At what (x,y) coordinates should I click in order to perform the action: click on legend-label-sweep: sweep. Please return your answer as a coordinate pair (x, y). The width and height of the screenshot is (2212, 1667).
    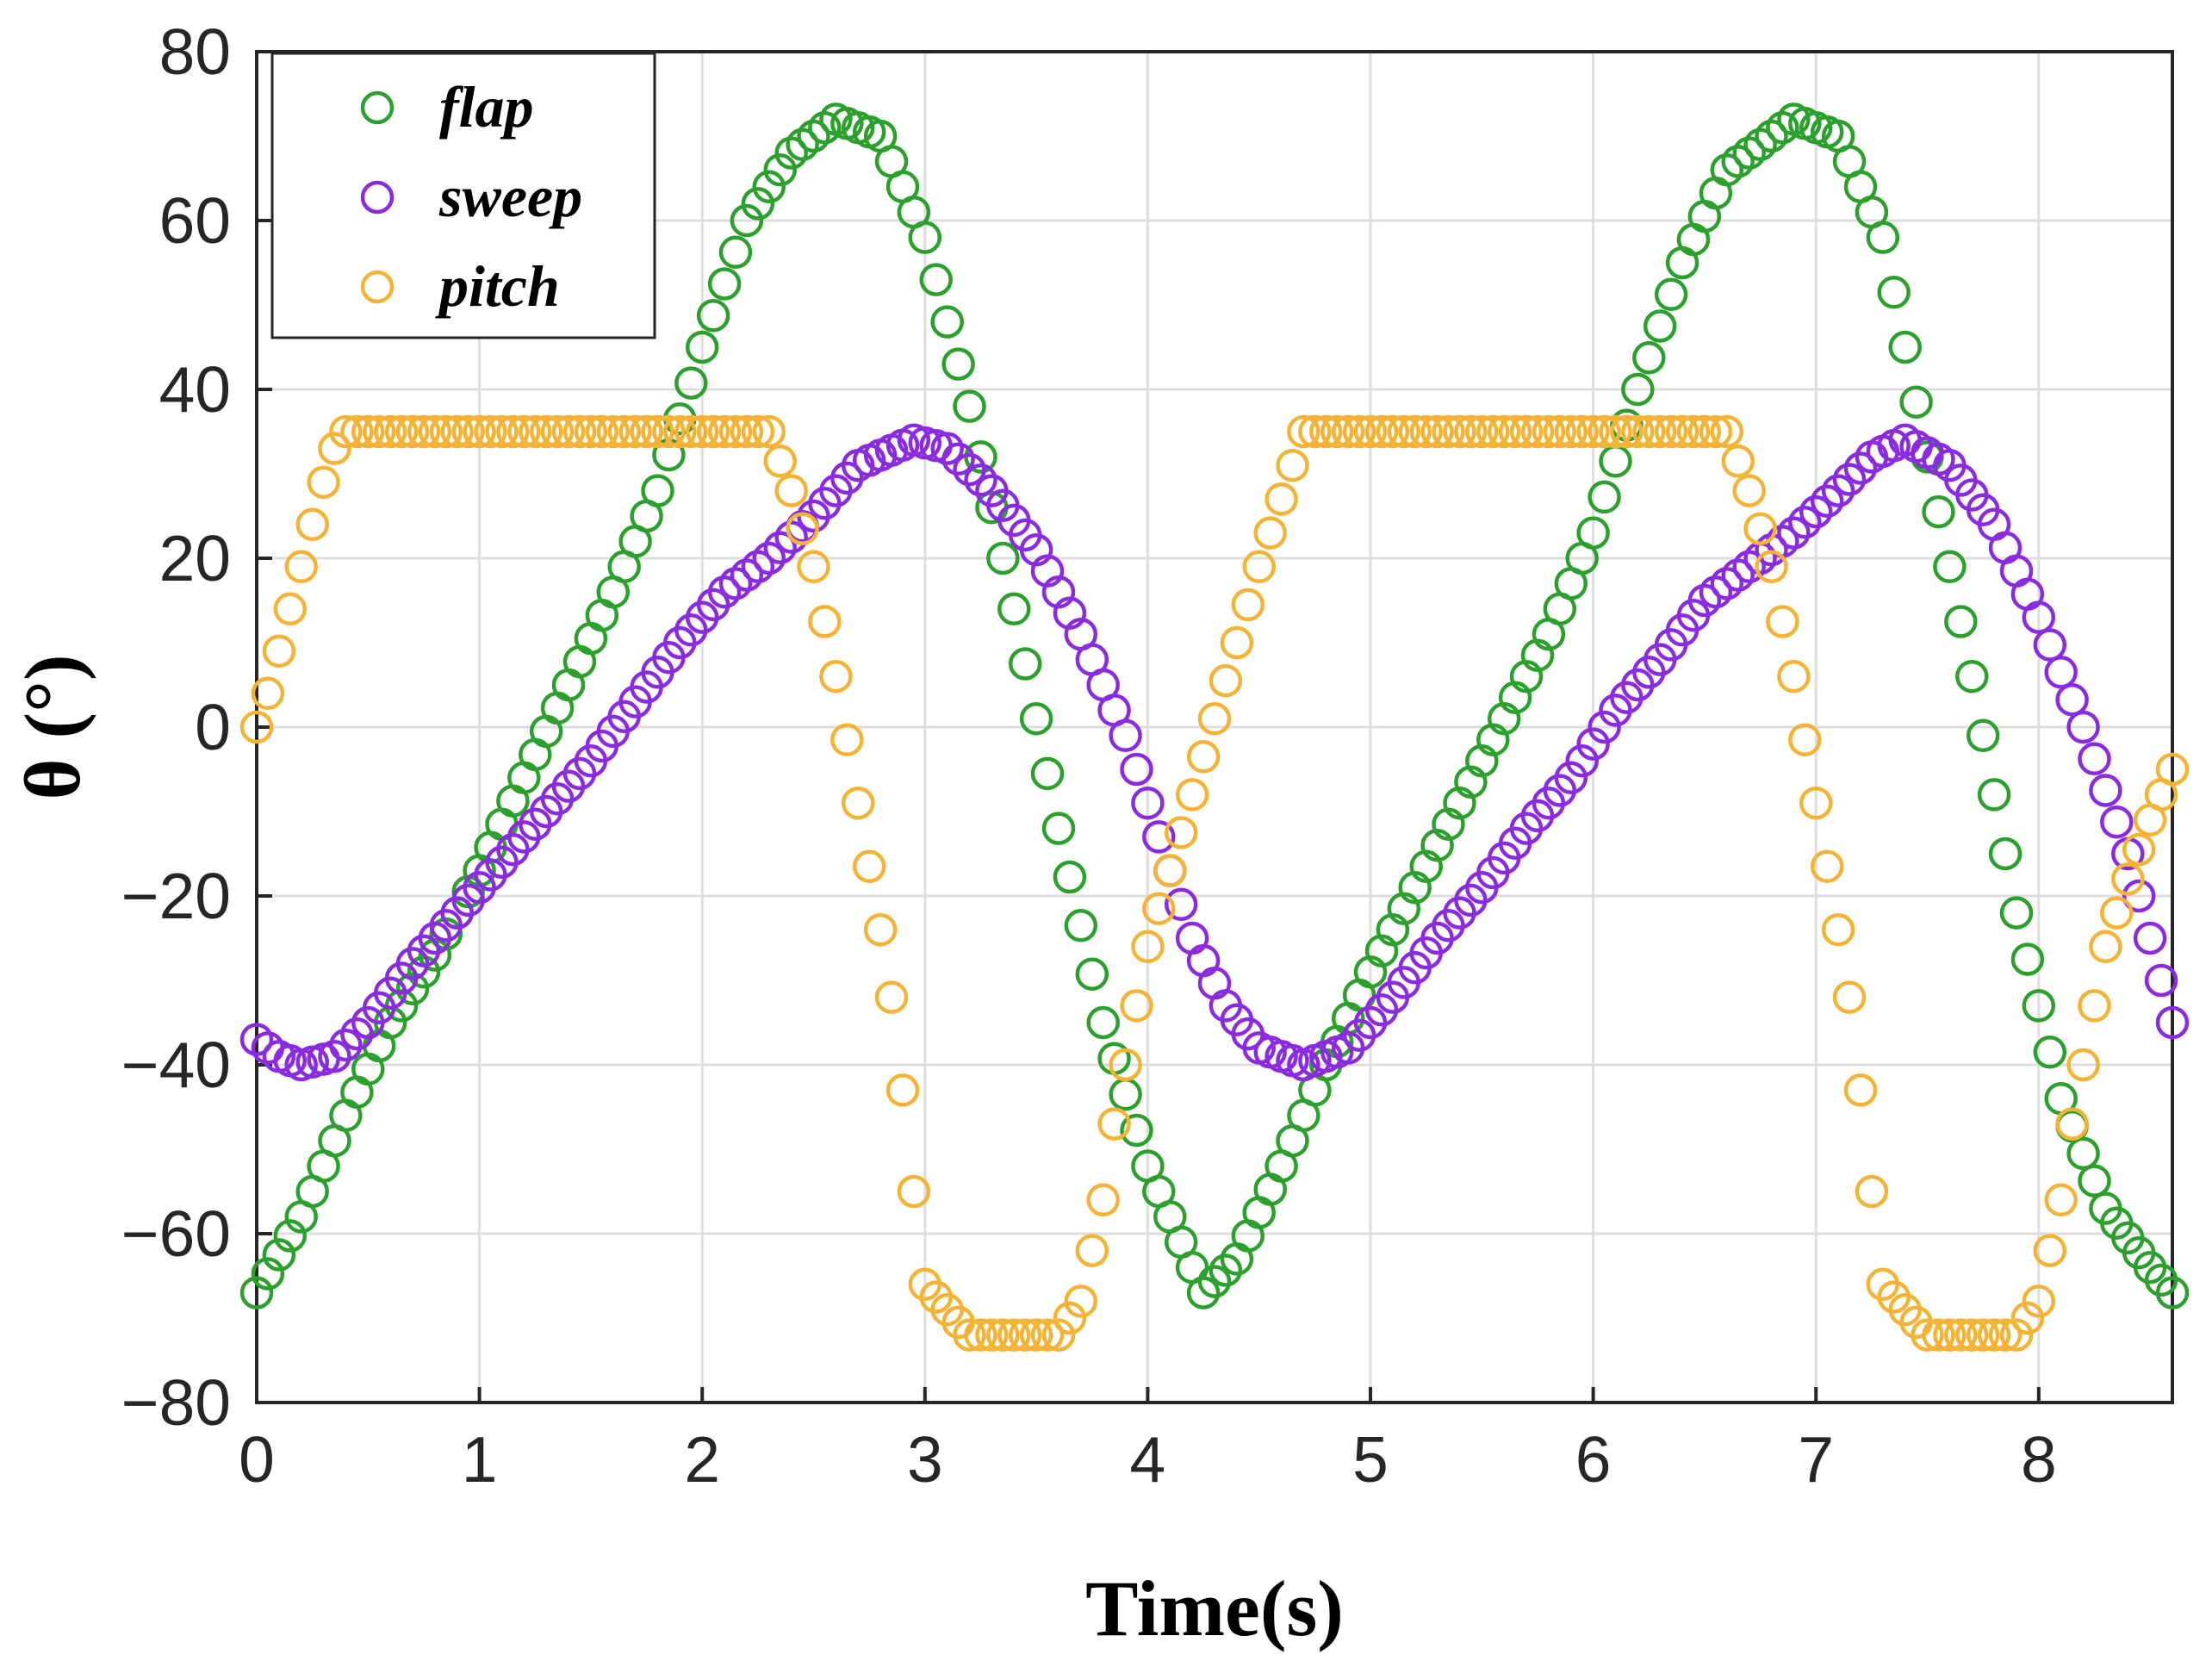
    Looking at the image, I should click on (510, 196).